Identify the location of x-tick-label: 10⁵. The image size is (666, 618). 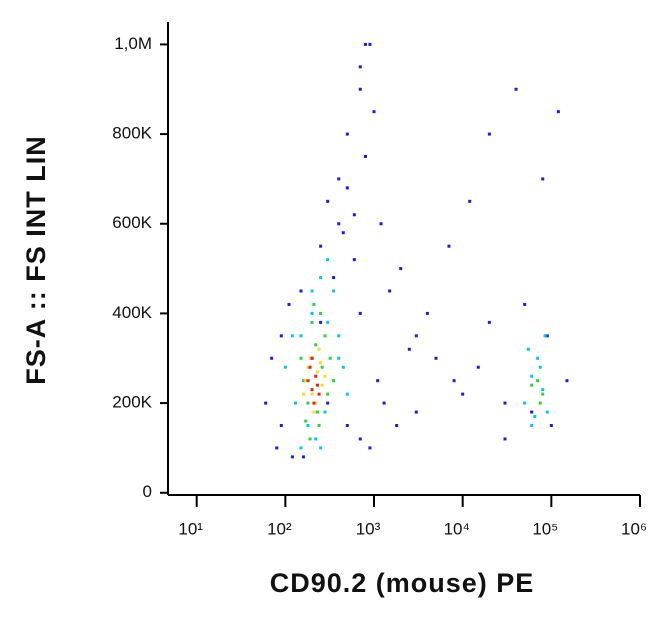
(545, 528).